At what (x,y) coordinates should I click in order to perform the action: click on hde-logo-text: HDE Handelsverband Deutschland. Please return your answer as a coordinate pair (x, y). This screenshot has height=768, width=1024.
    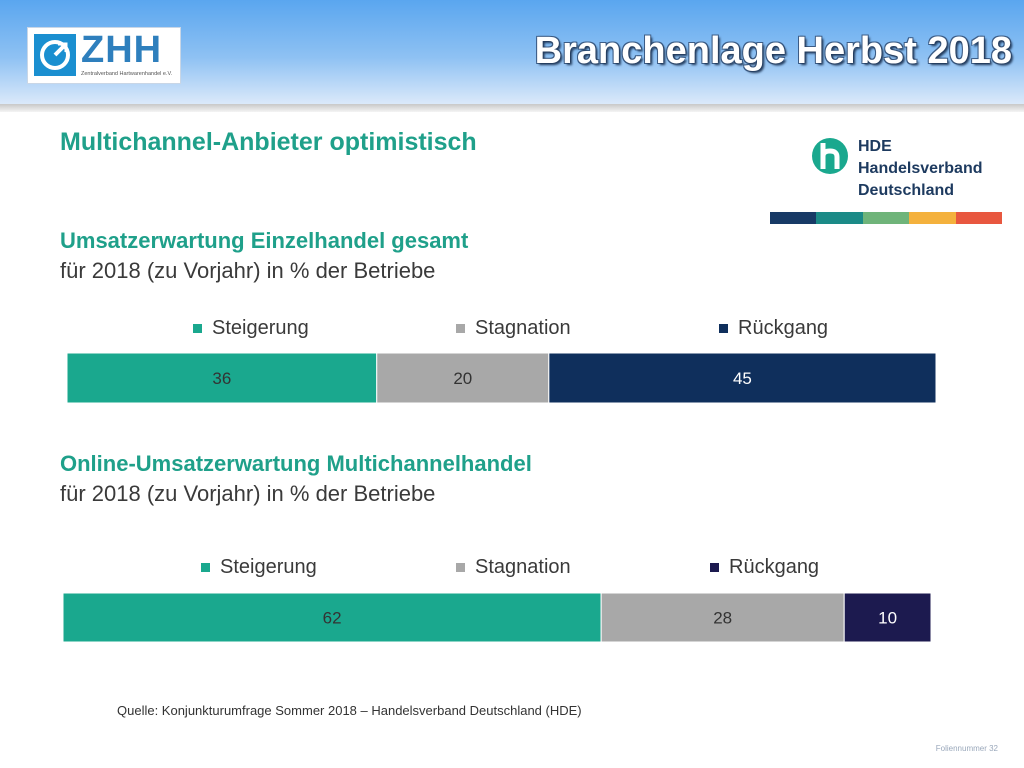
    Looking at the image, I should click on (920, 169).